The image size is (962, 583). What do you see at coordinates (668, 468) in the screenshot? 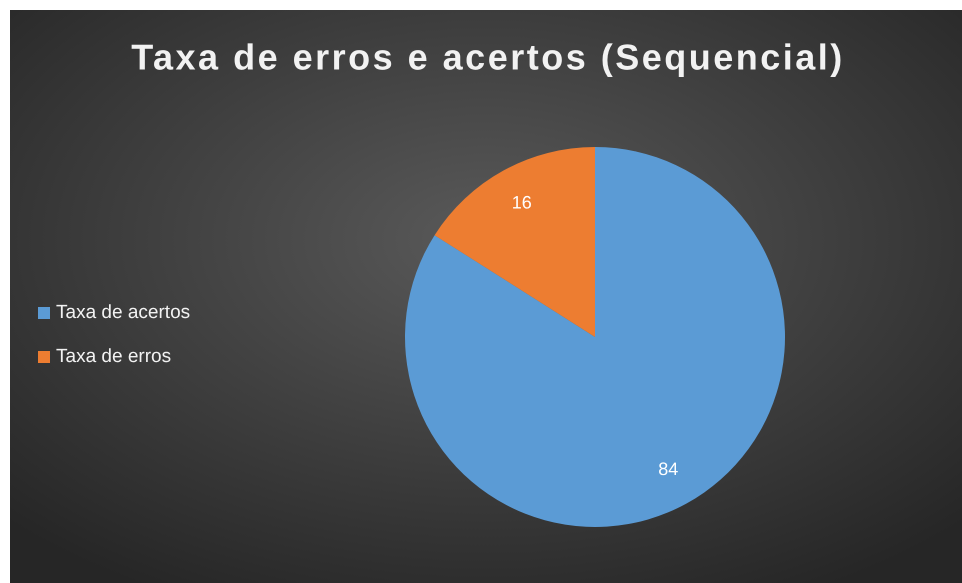
I see `data-label: 84` at bounding box center [668, 468].